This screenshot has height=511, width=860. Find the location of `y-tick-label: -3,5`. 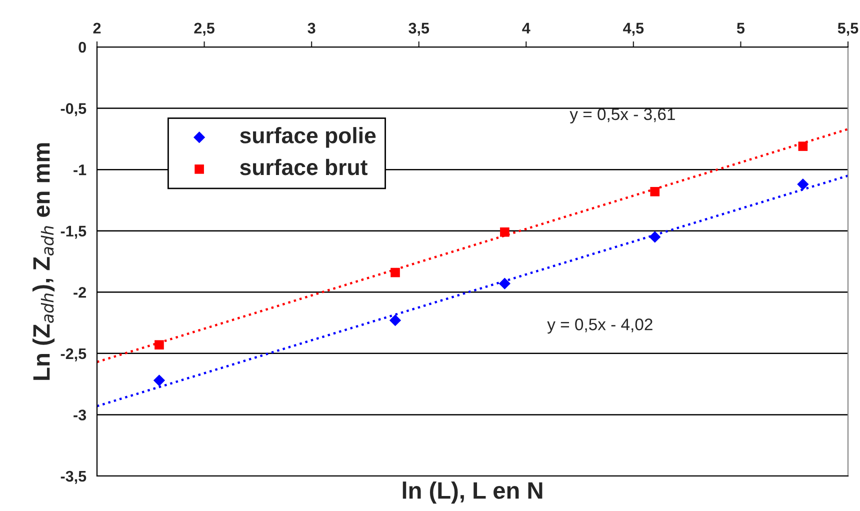

y-tick-label: -3,5 is located at coordinates (73, 477).